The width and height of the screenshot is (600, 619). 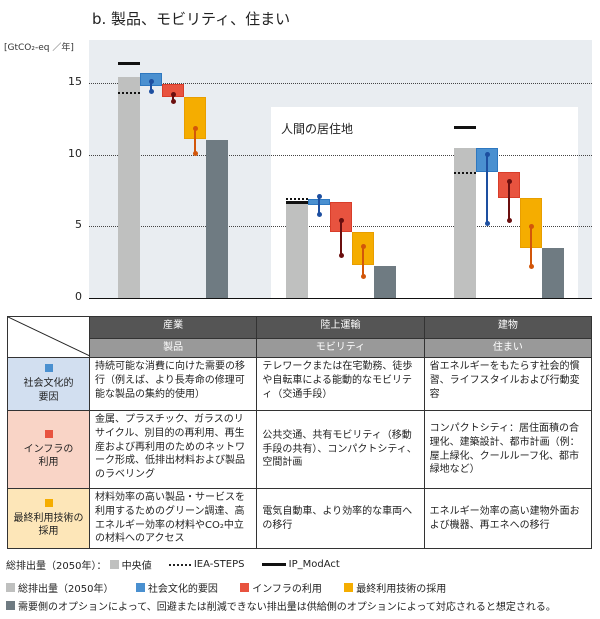 What do you see at coordinates (340, 449) in the screenshot?
I see `table-cell: 公共交通、共有モビリティ（移動手段の共有）、コンパクトシティ、空間計画` at bounding box center [340, 449].